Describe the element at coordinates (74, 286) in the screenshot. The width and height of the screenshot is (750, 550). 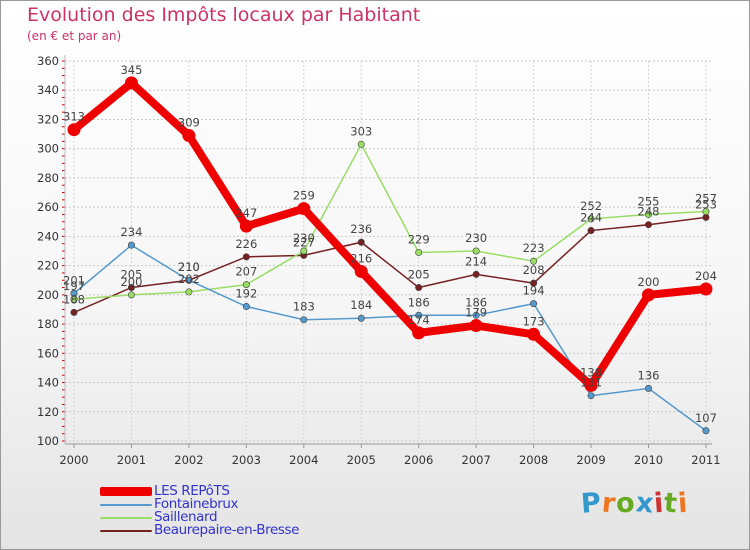
I see `data-label: 197` at that location.